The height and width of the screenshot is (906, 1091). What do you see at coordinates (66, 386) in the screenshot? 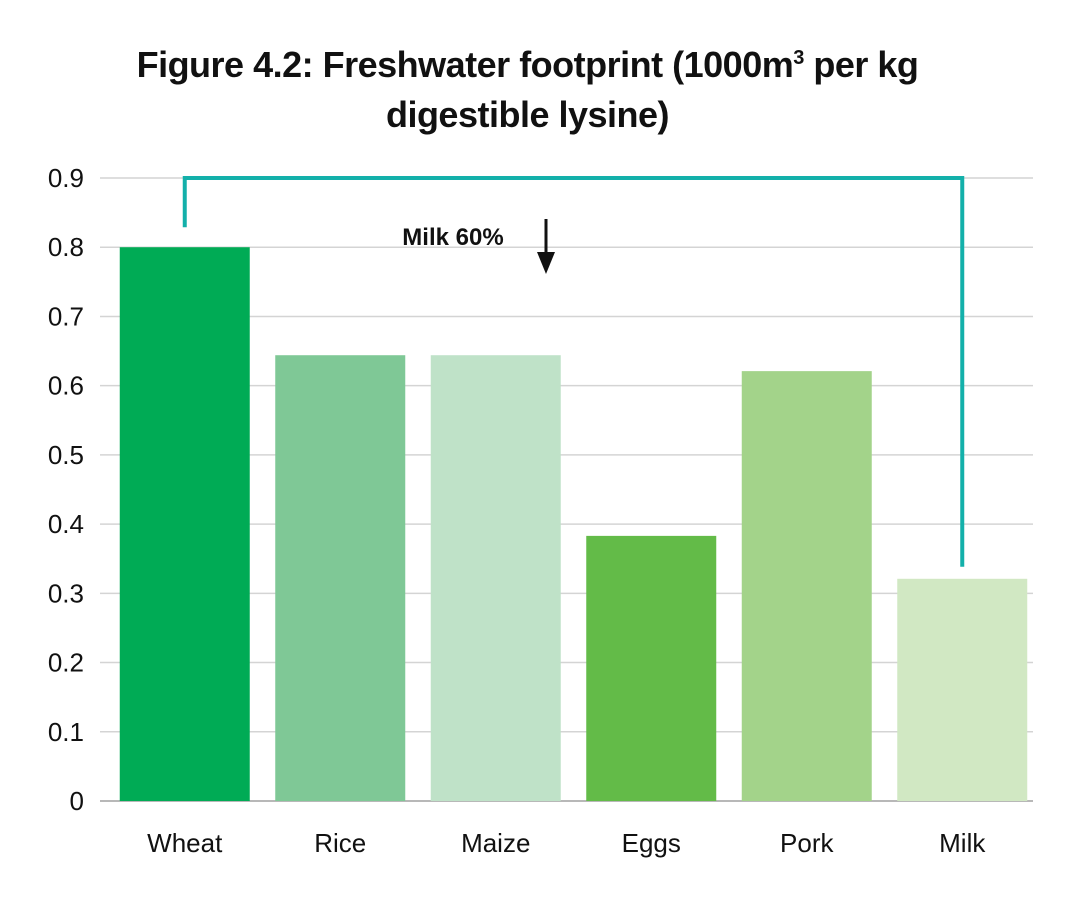
I see `y-tick-label: 0.6` at bounding box center [66, 386].